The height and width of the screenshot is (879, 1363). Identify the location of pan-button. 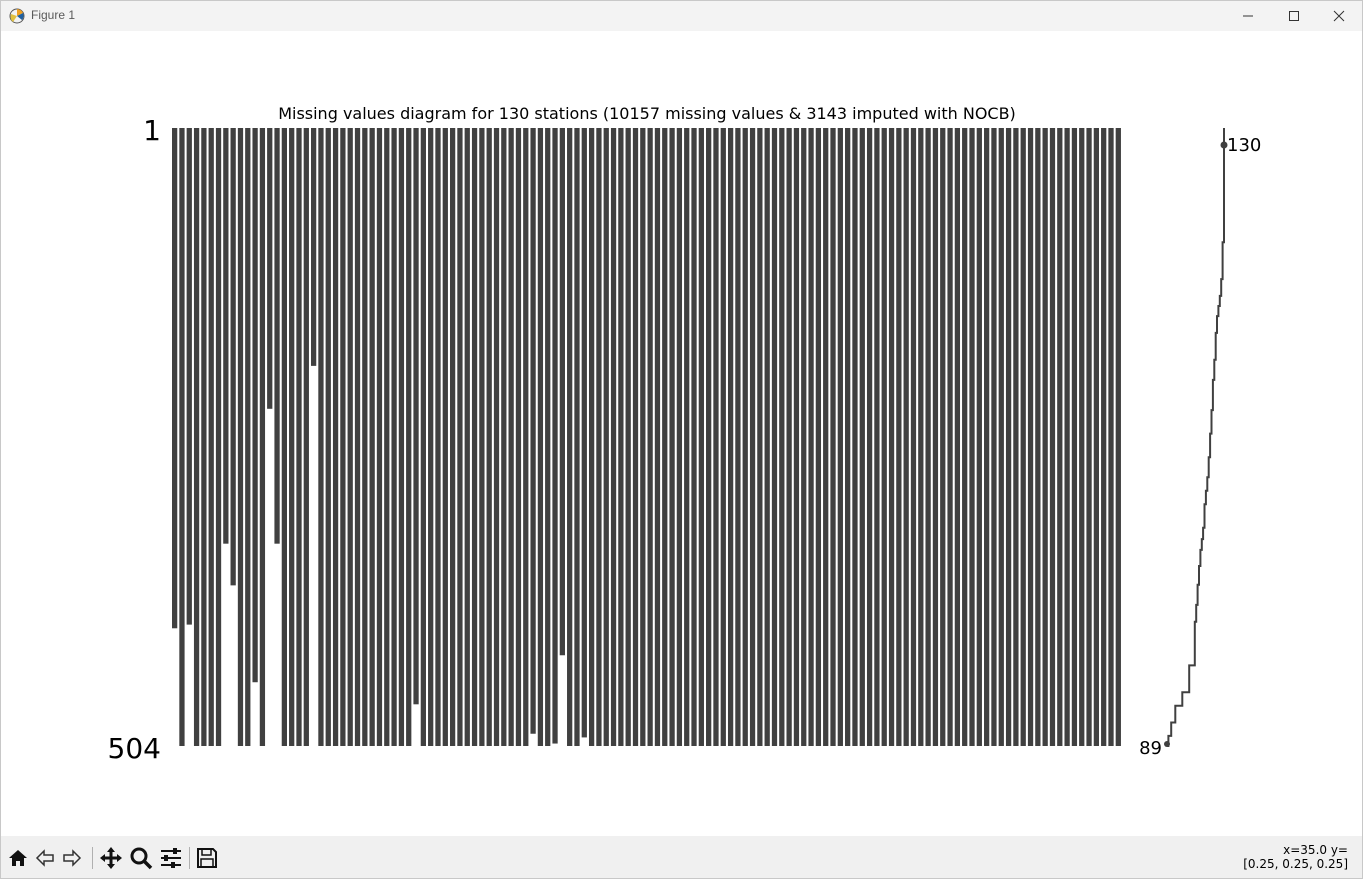
(111, 858).